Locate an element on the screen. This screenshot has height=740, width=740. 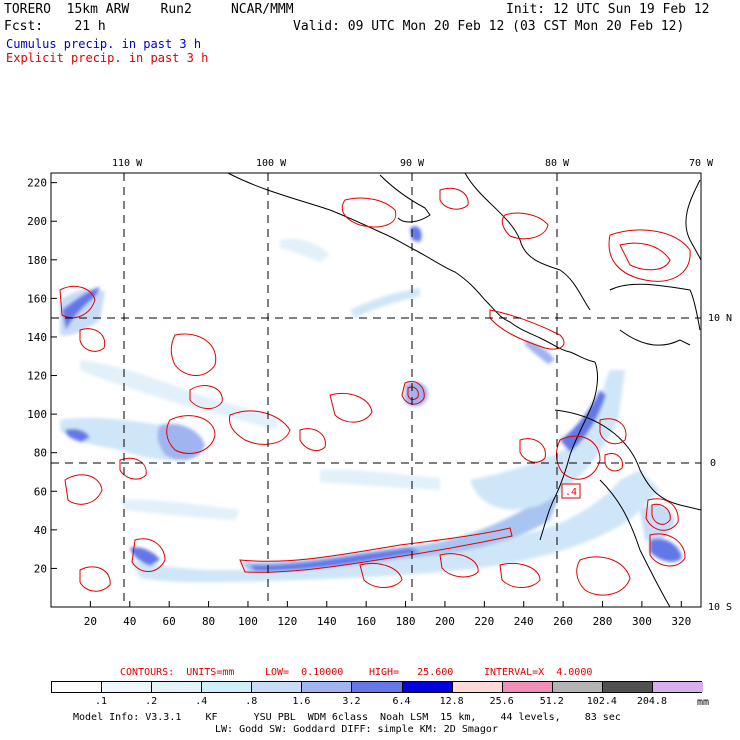
colorbar-level-label: .2 is located at coordinates (151, 701).